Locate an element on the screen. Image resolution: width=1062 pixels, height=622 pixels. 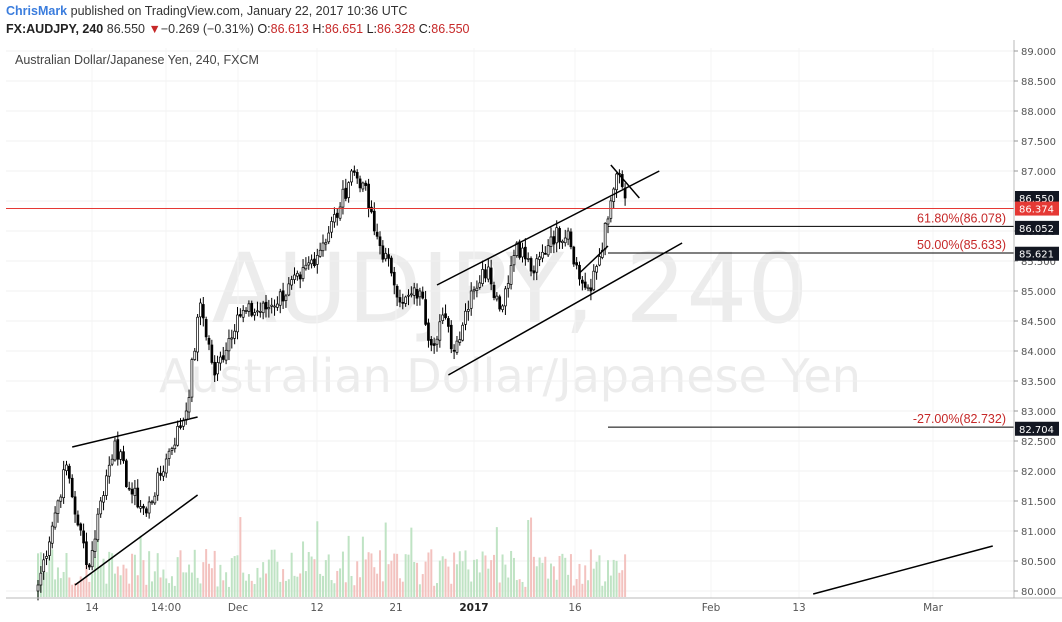
x-tick-label: 13 is located at coordinates (798, 608).